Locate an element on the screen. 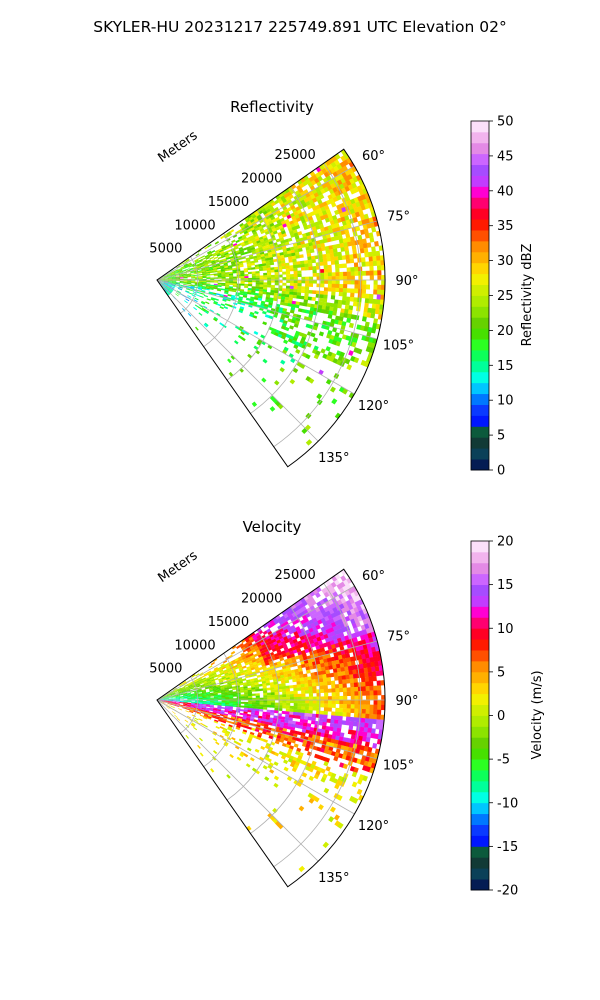 Image resolution: width=600 pixels, height=1000 pixels. colorbar-tick-label: 15 is located at coordinates (505, 585).